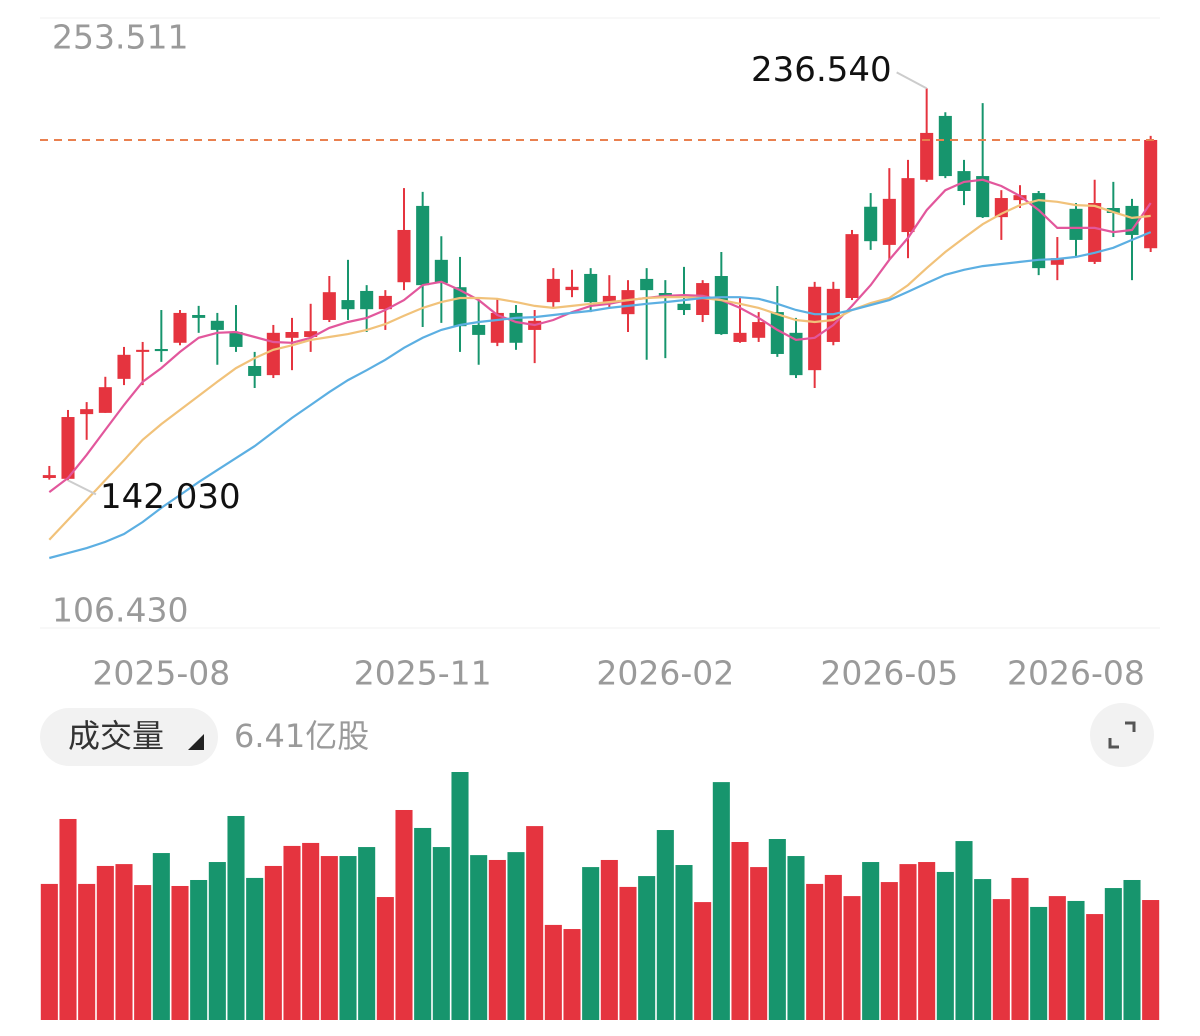 The width and height of the screenshot is (1200, 1036). Describe the element at coordinates (120, 37) in the screenshot. I see `y-tick-label: 253.511` at that location.